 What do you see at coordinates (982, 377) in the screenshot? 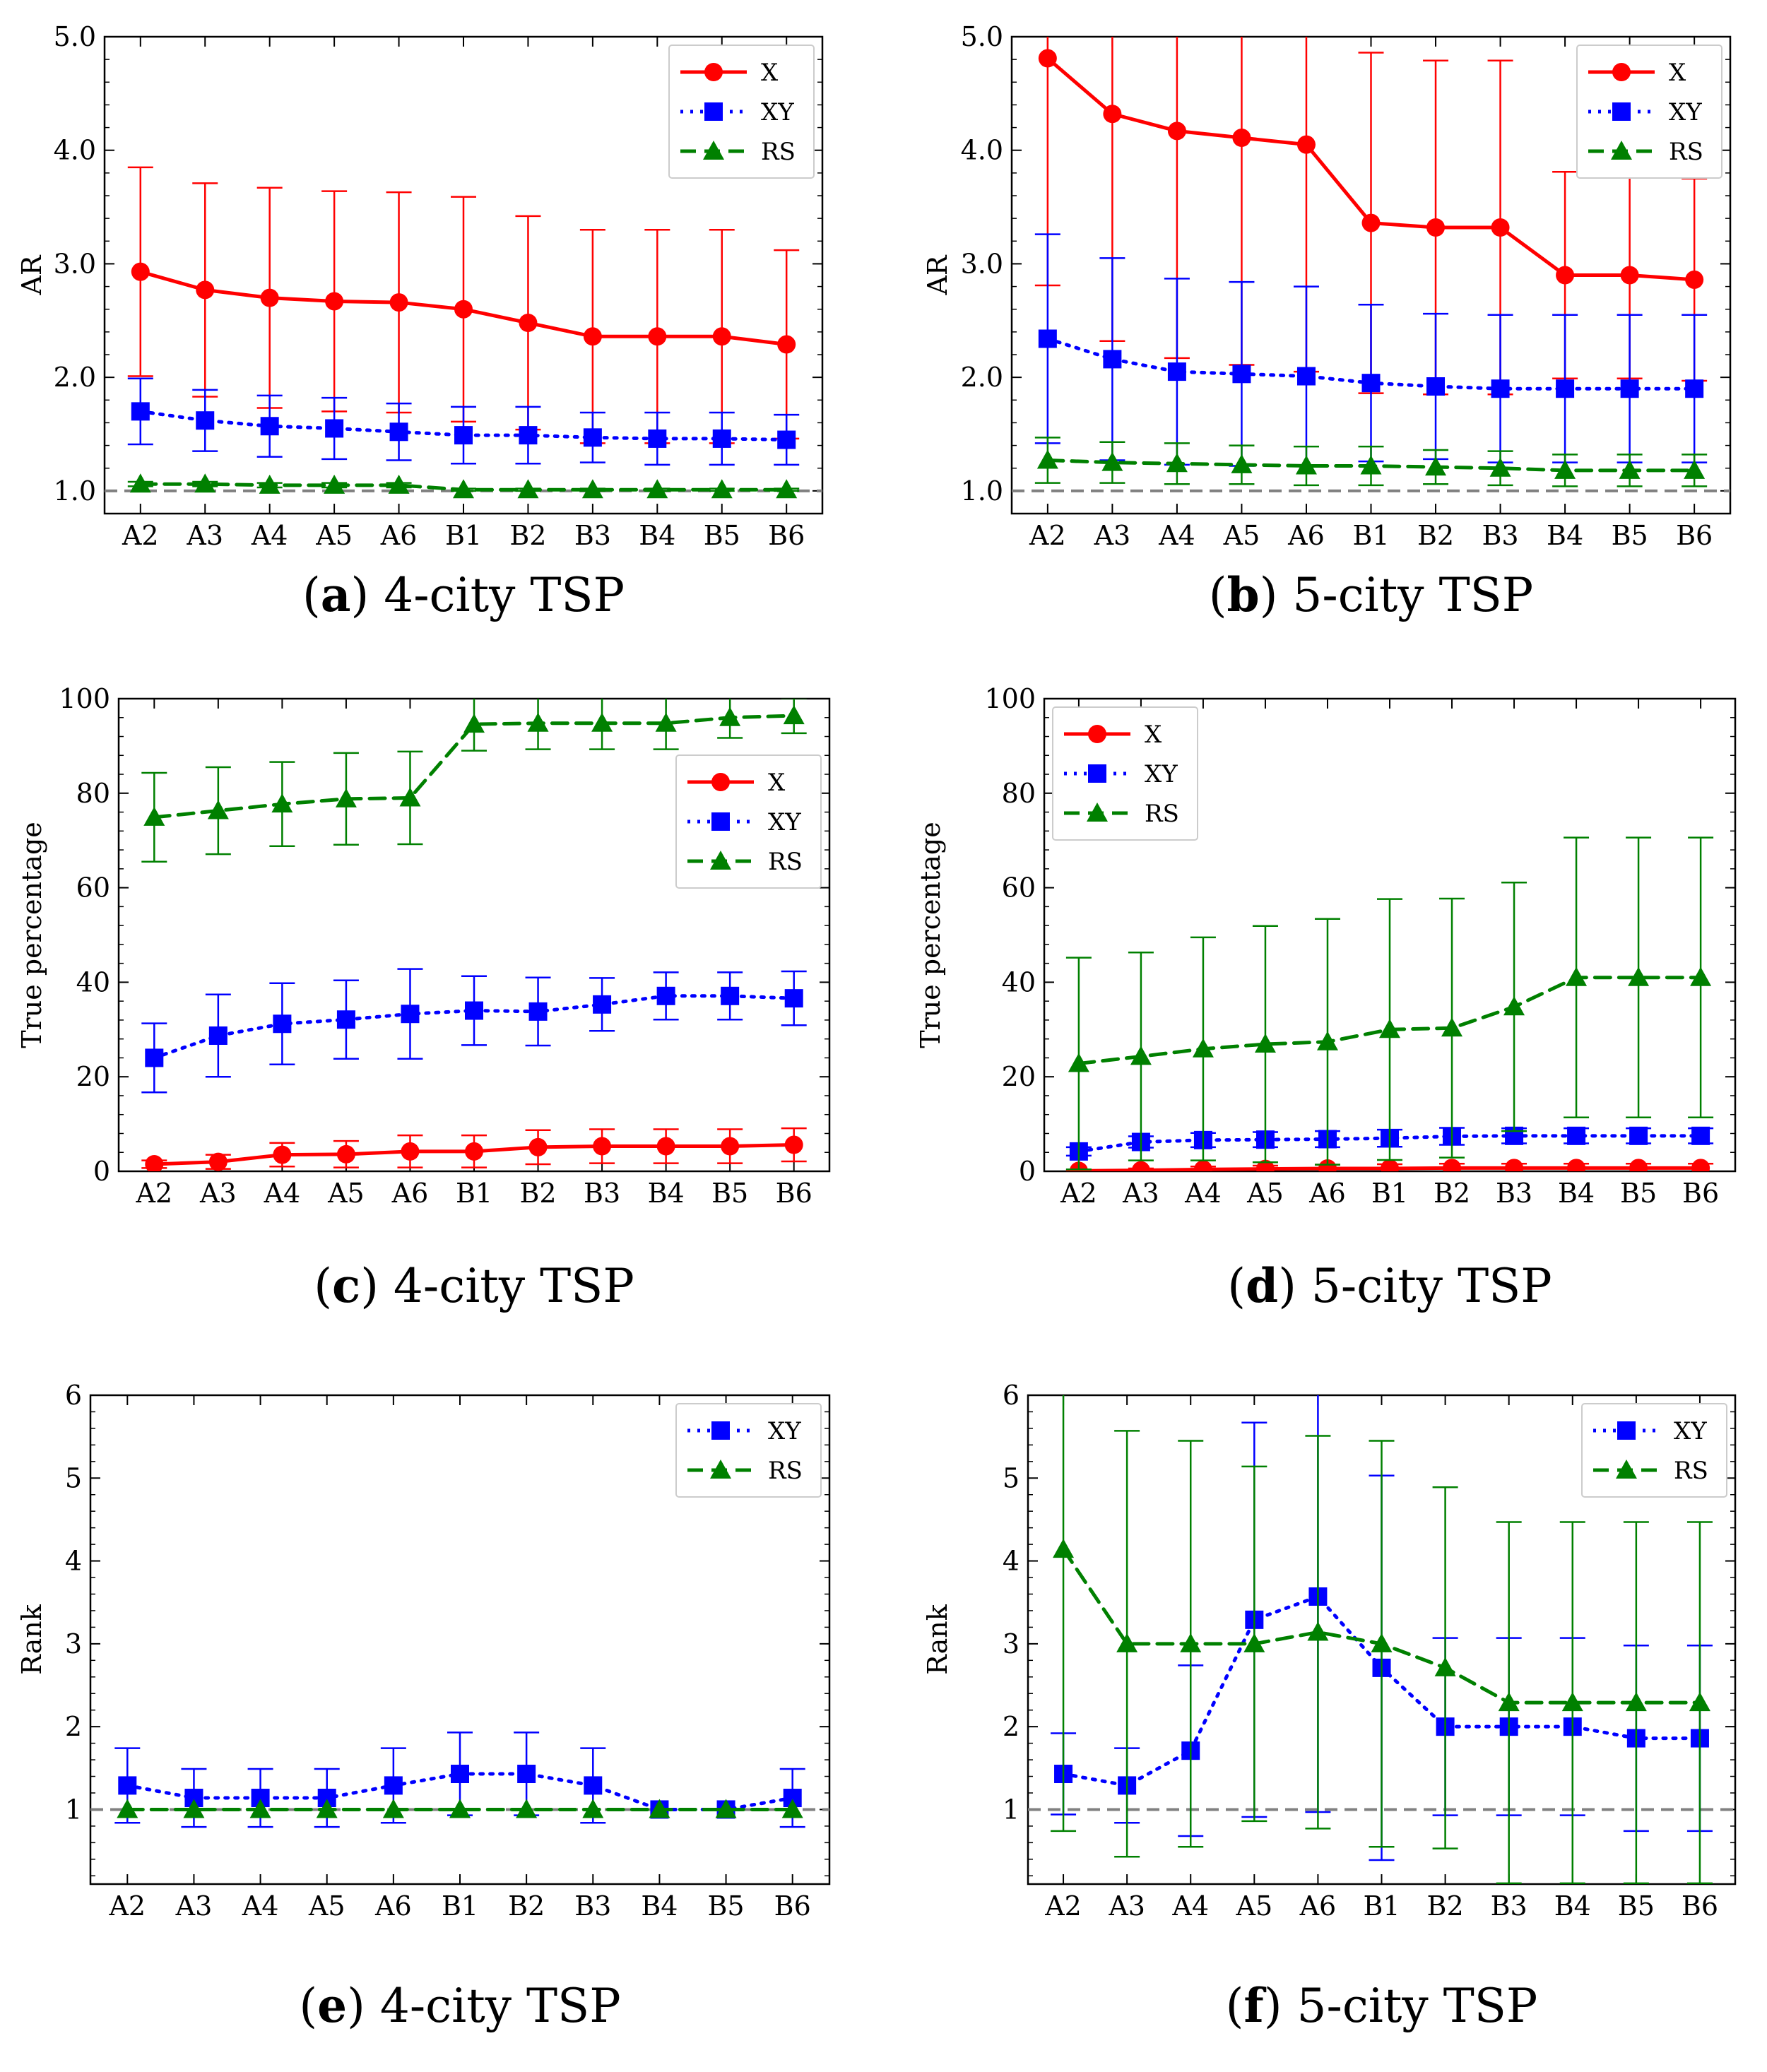
I see `y-tick-label: 2.0` at bounding box center [982, 377].